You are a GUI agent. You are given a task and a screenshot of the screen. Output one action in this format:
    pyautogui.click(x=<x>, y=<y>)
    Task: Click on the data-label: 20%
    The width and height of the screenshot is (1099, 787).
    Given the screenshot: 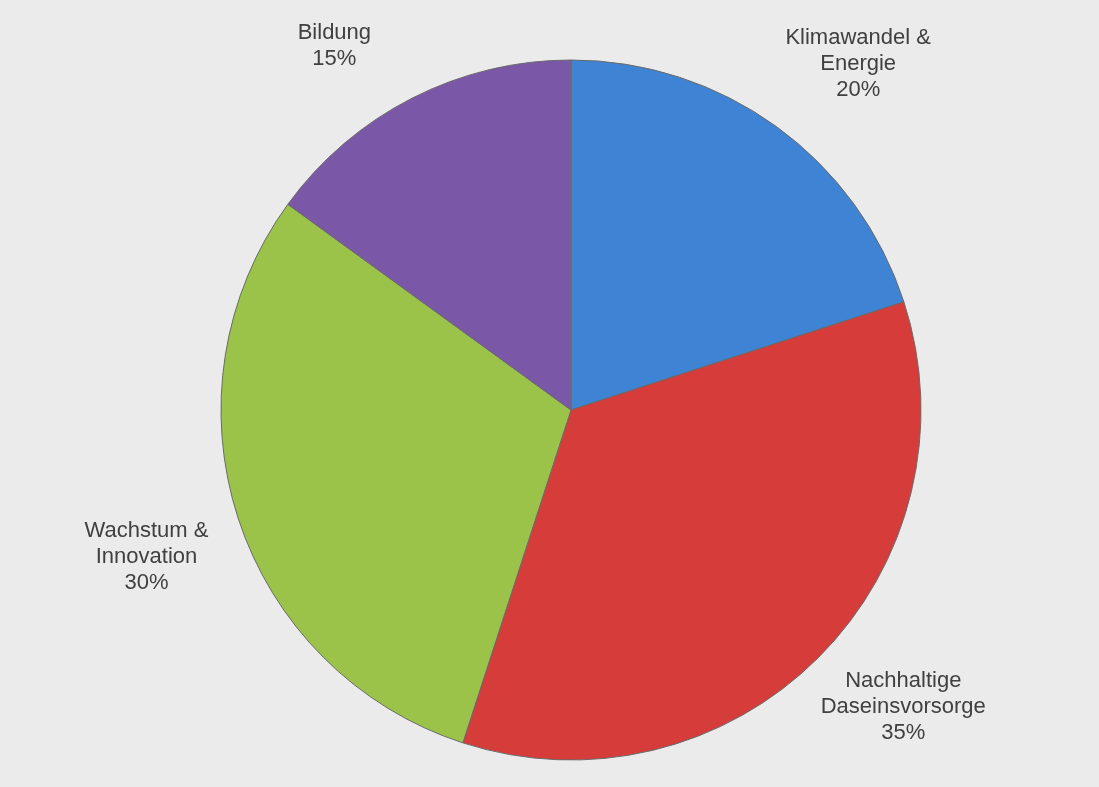 What is the action you would take?
    pyautogui.click(x=858, y=89)
    